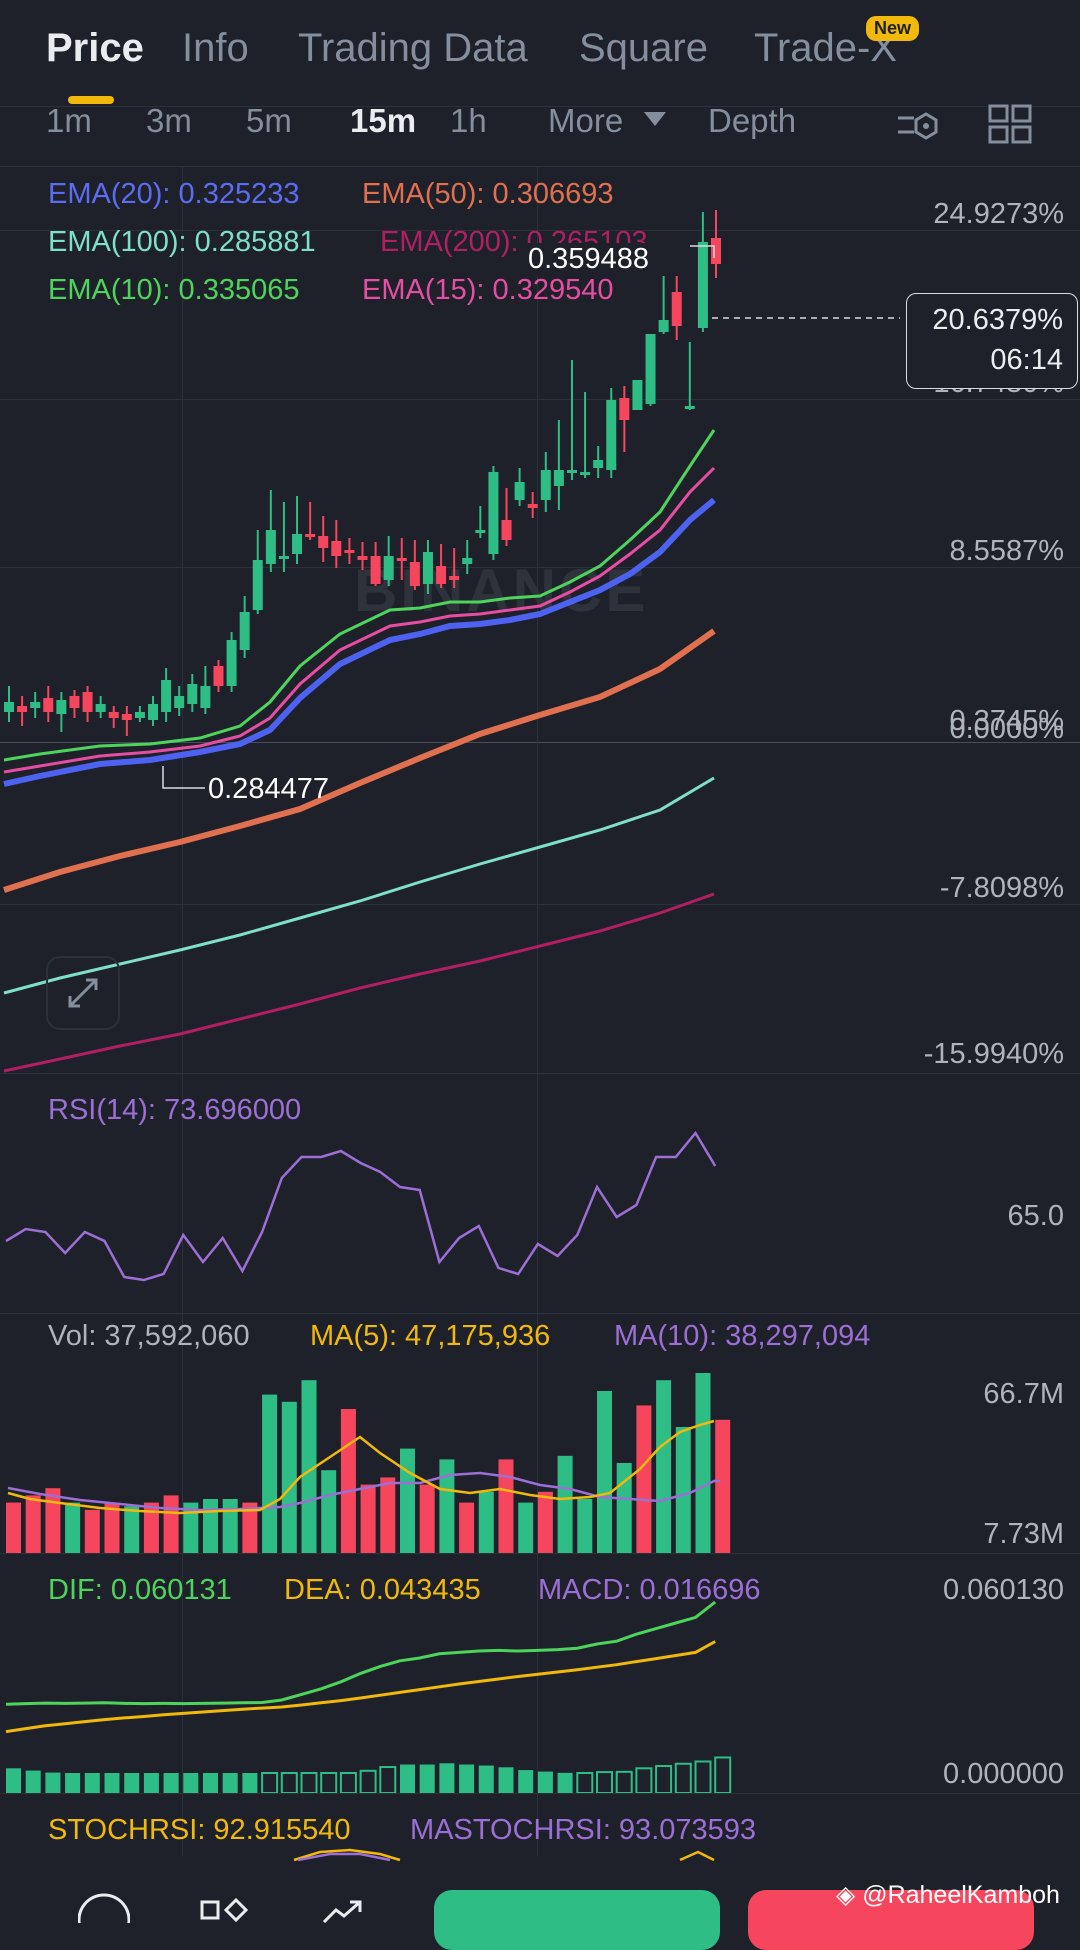 The height and width of the screenshot is (1950, 1080). What do you see at coordinates (649, 1590) in the screenshot?
I see `macd-histogram-legend: MACD: 0.016696` at bounding box center [649, 1590].